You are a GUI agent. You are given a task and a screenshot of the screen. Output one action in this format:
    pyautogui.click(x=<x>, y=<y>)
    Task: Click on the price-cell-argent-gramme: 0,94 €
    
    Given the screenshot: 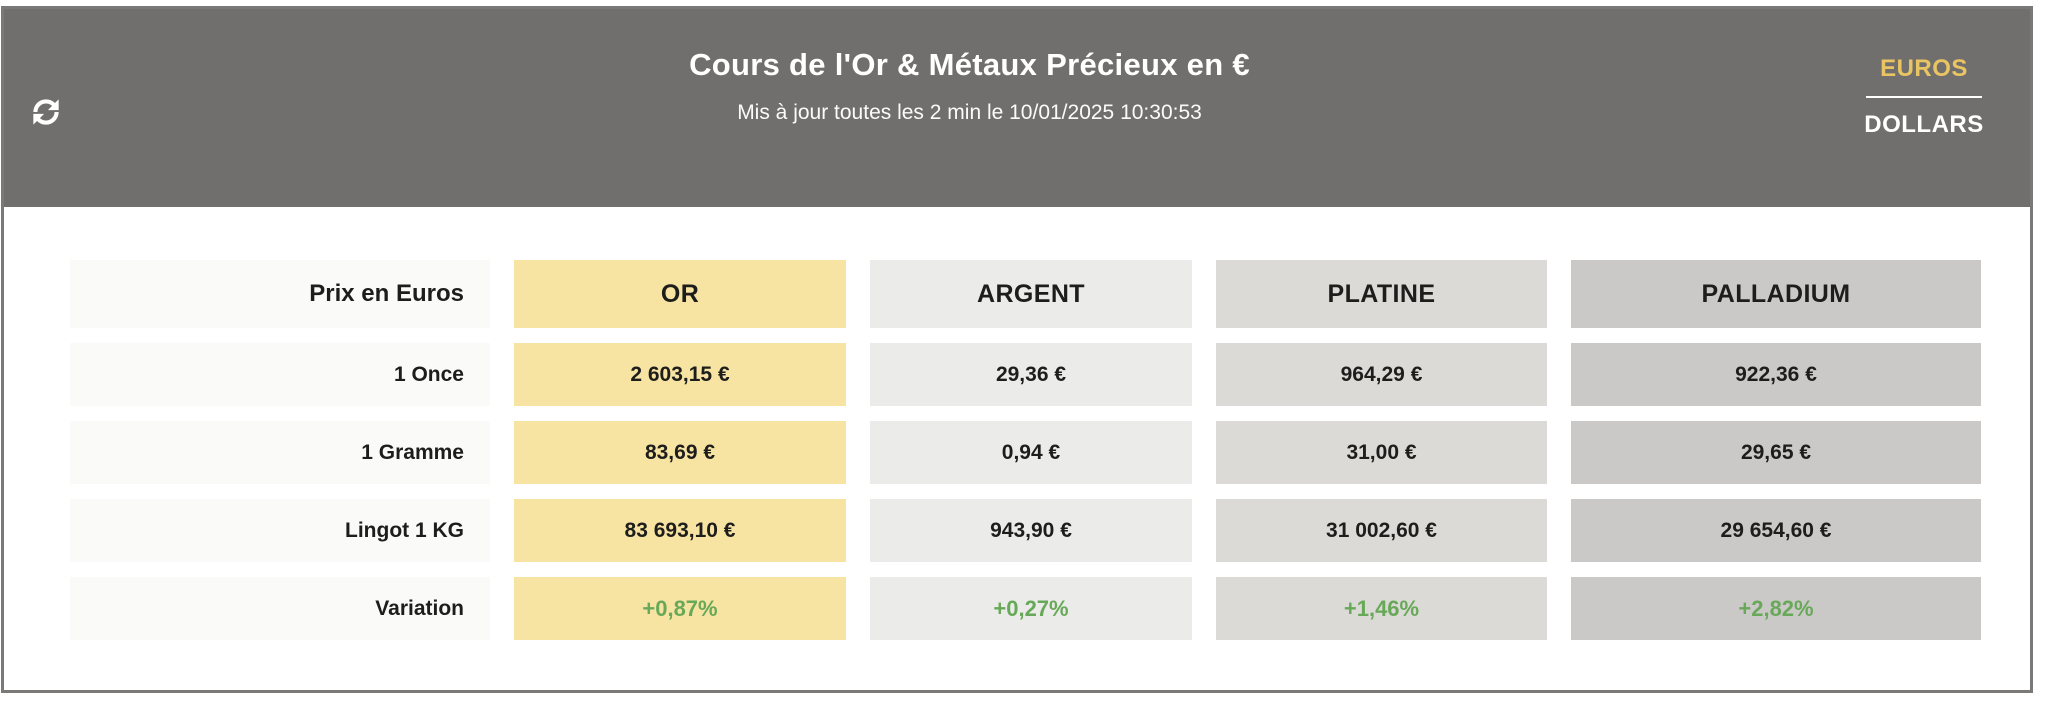 What is the action you would take?
    pyautogui.click(x=1031, y=452)
    